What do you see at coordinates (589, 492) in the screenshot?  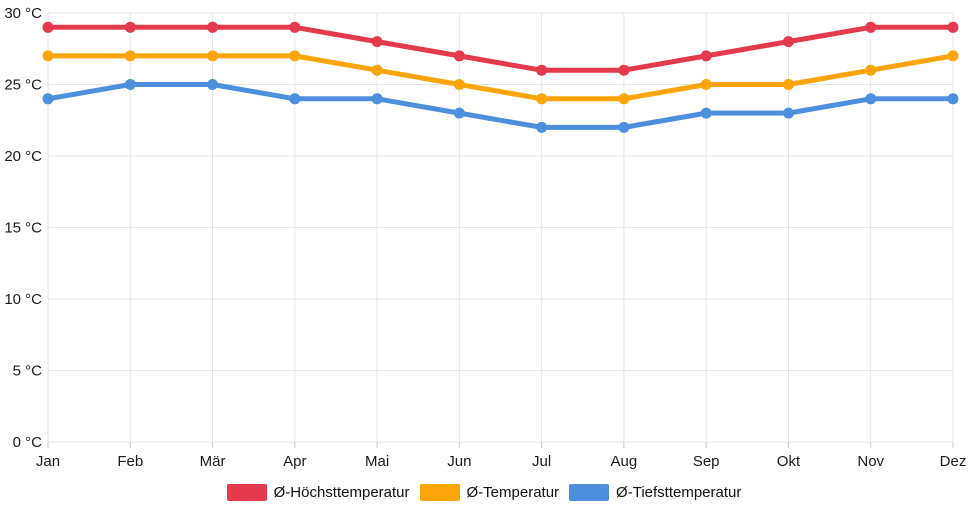 I see `legend-swatch-min-temperature` at bounding box center [589, 492].